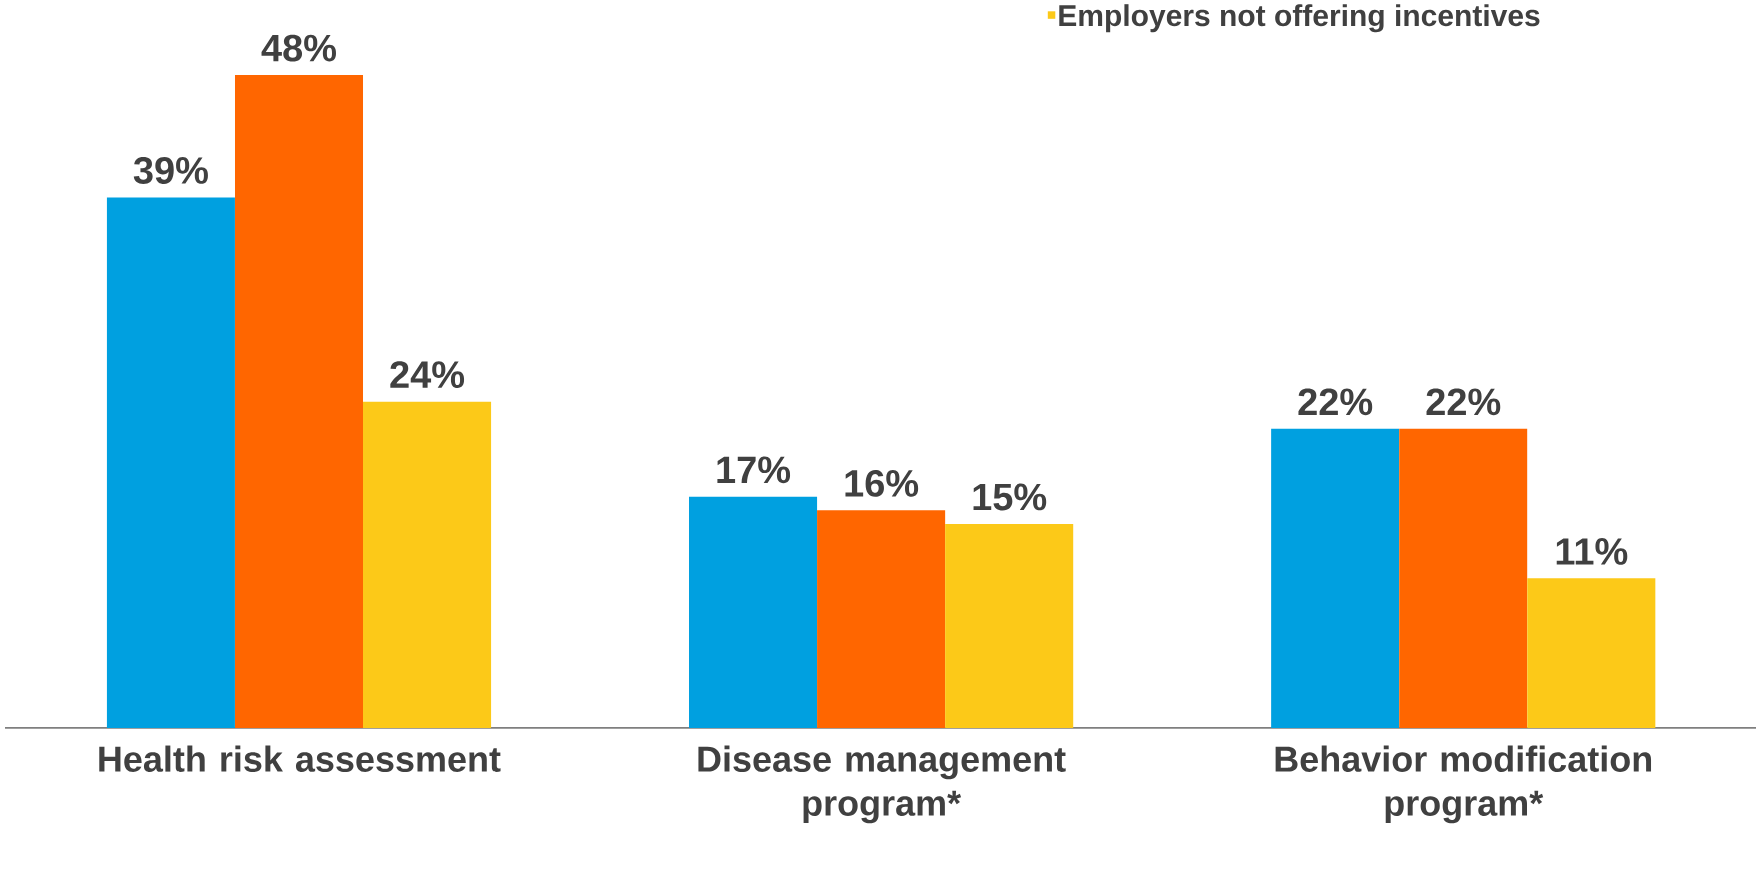 The width and height of the screenshot is (1756, 873). What do you see at coordinates (298, 48) in the screenshot?
I see `data-label: 48%` at bounding box center [298, 48].